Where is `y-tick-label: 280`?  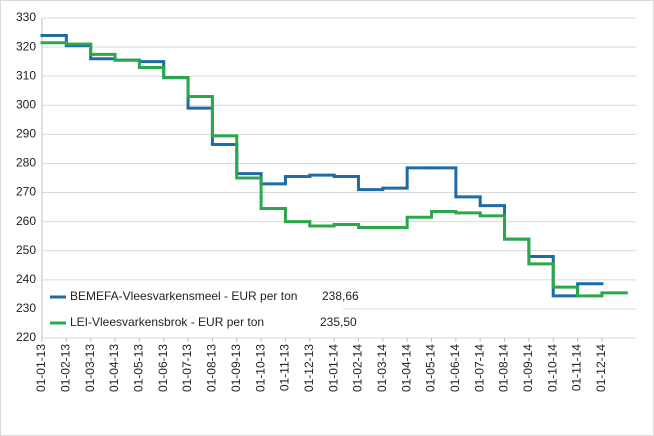
y-tick-label: 280 is located at coordinates (26, 163).